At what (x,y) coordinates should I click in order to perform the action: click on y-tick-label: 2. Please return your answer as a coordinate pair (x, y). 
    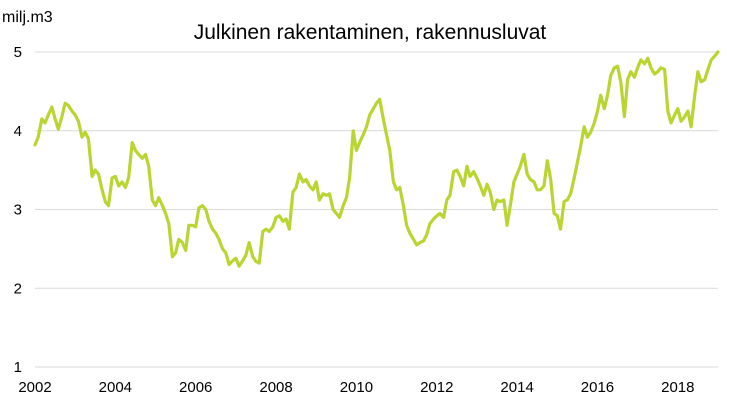
    Looking at the image, I should click on (18, 288).